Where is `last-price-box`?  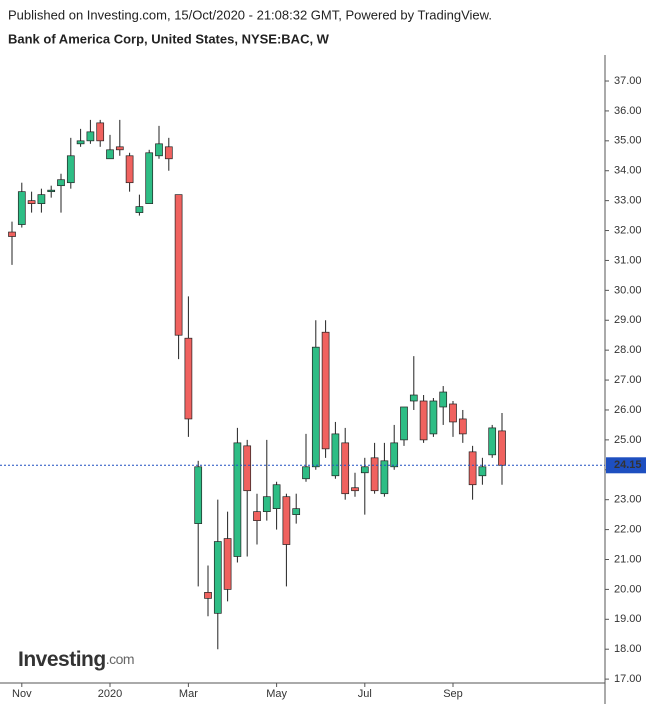 last-price-box is located at coordinates (626, 465).